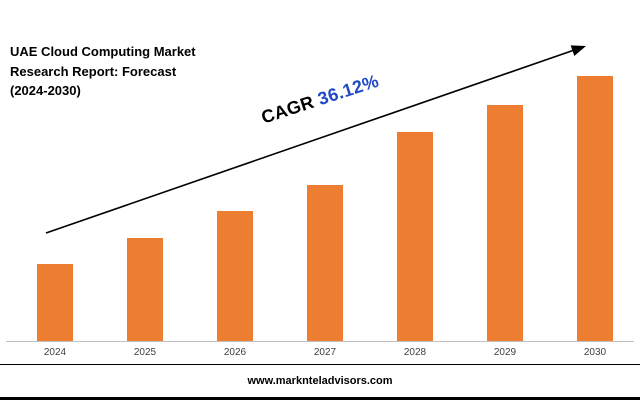 Image resolution: width=640 pixels, height=400 pixels. Describe the element at coordinates (595, 208) in the screenshot. I see `bar-2030` at that location.